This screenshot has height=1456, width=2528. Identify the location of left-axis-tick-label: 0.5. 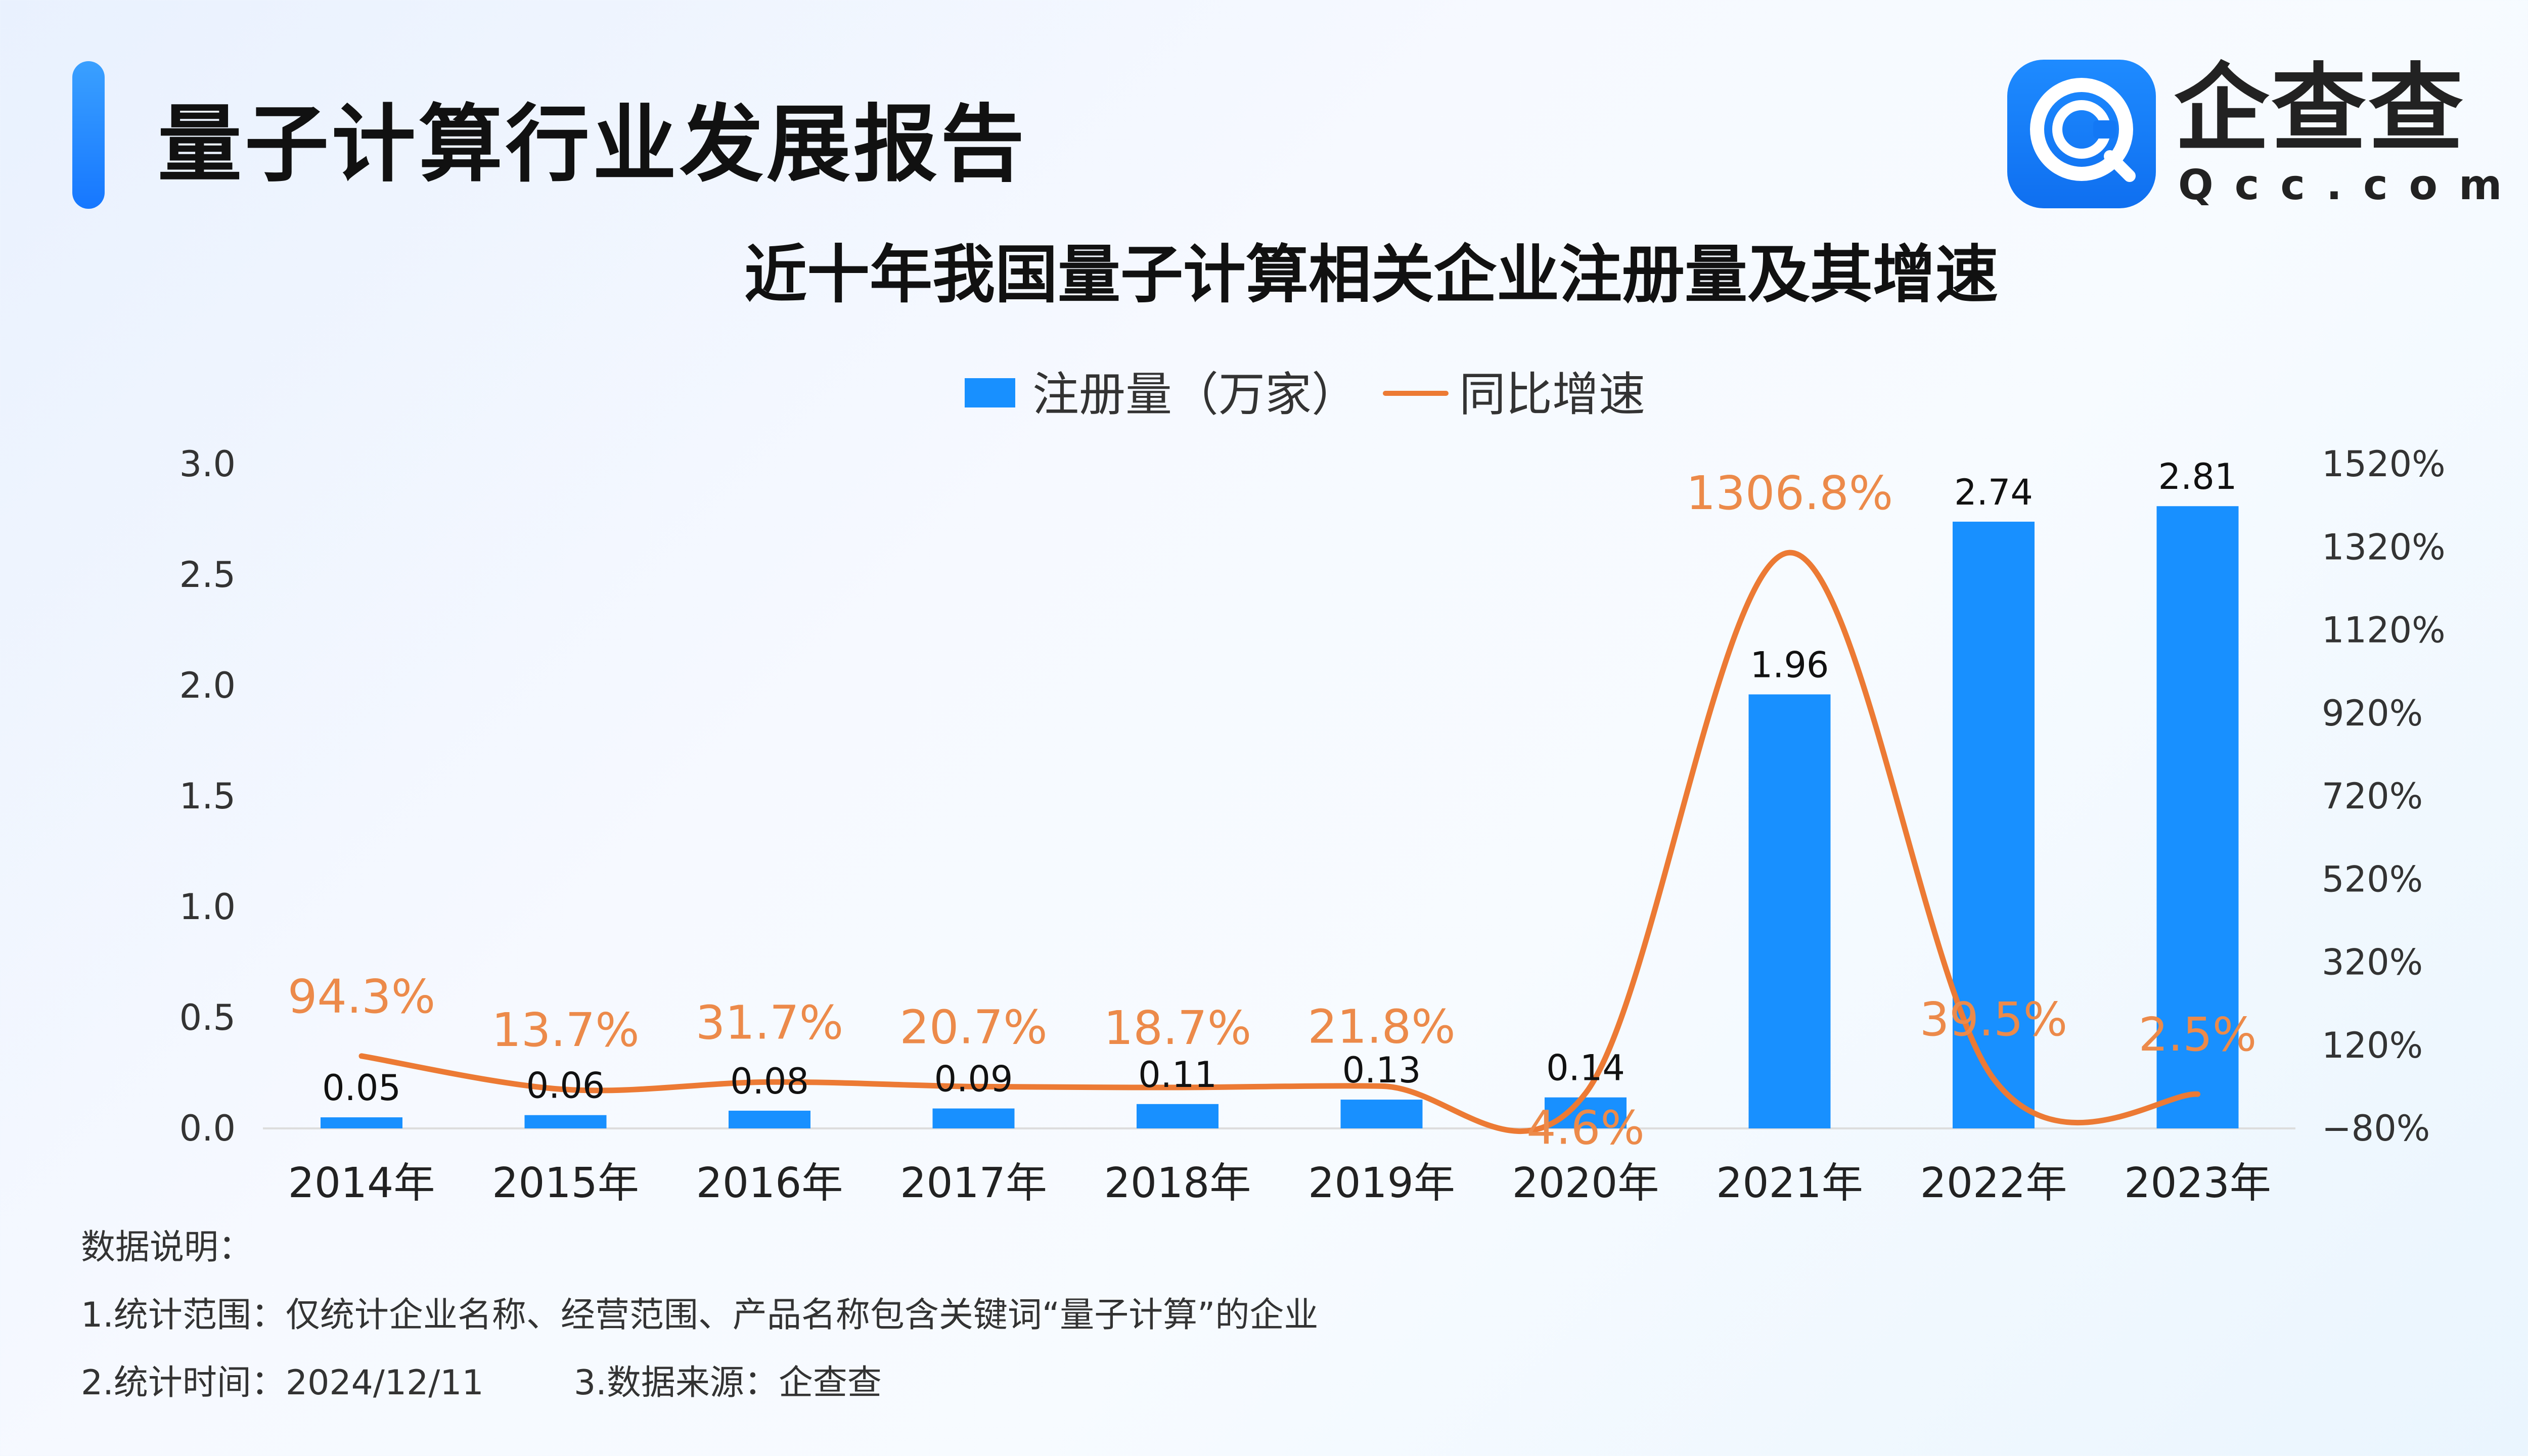
(208, 1017).